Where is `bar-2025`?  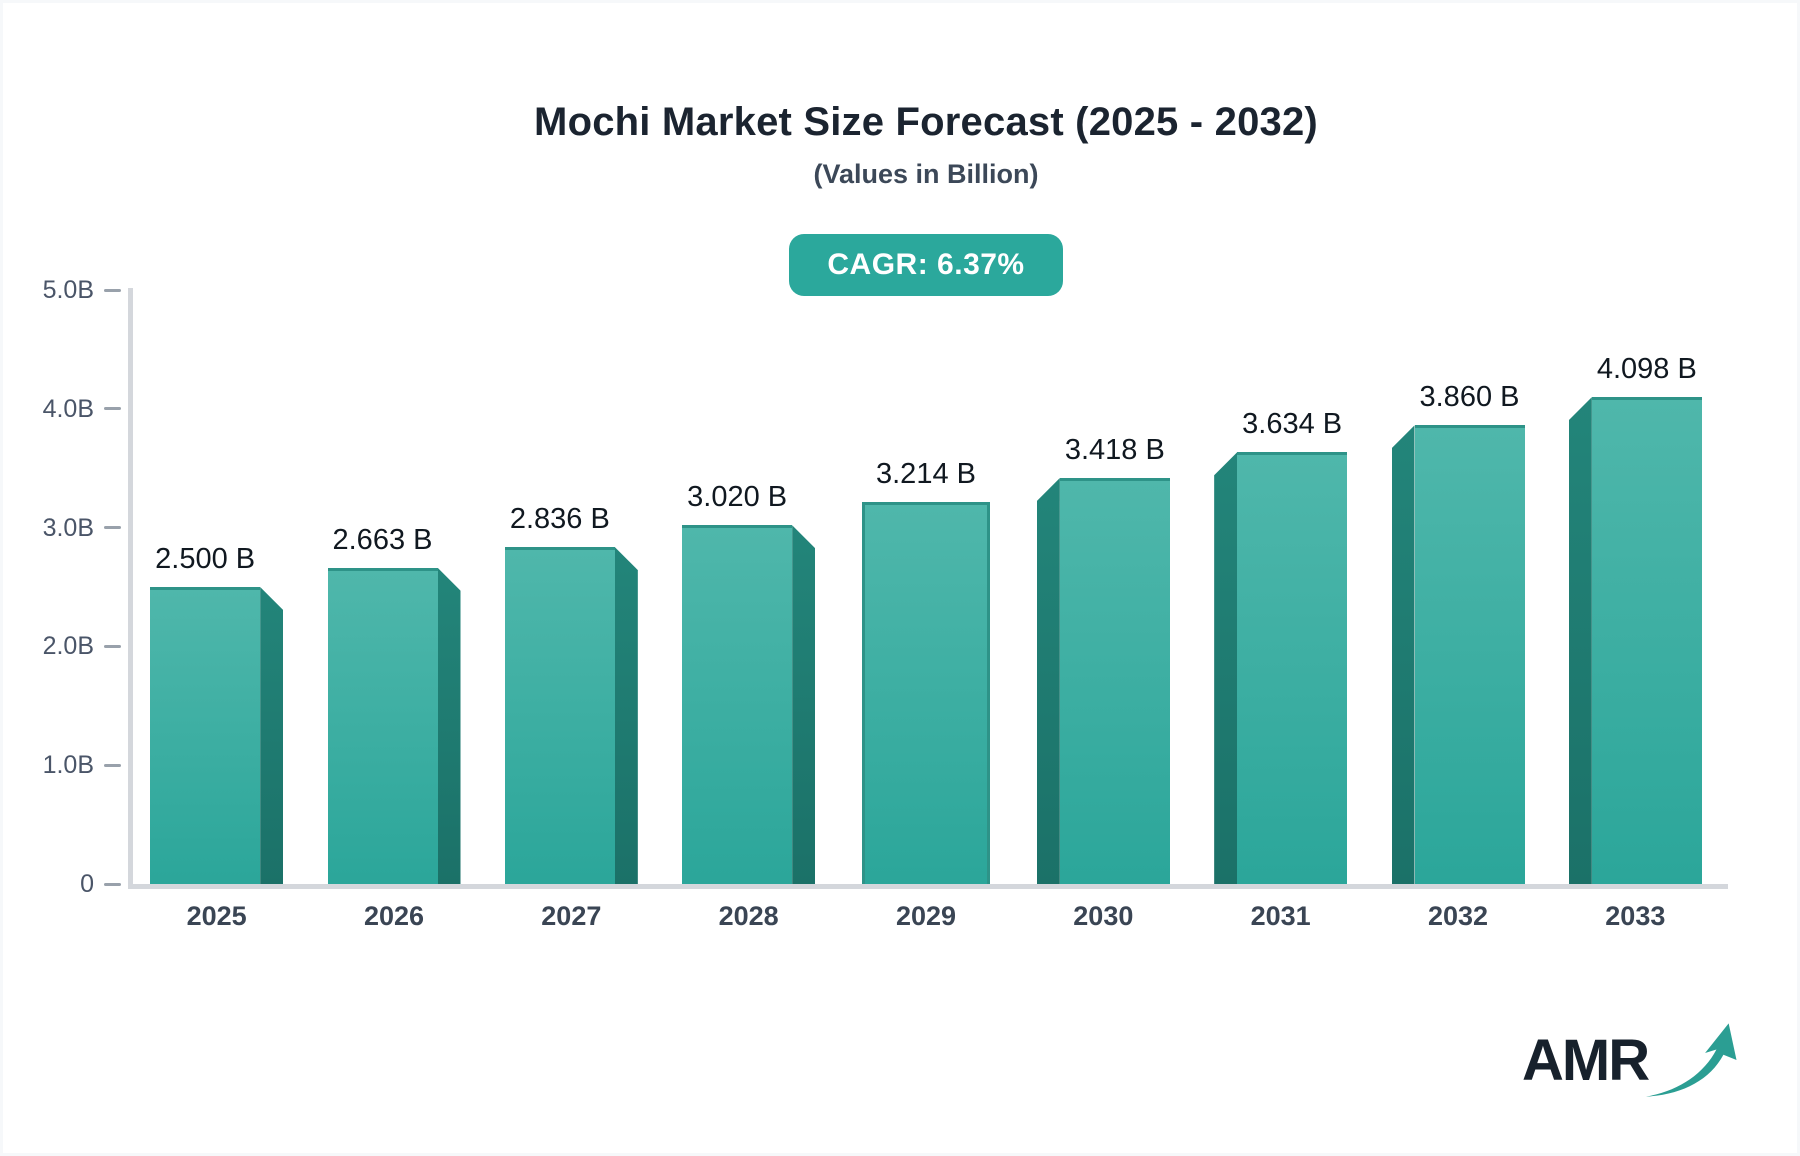
bar-2025 is located at coordinates (217, 735).